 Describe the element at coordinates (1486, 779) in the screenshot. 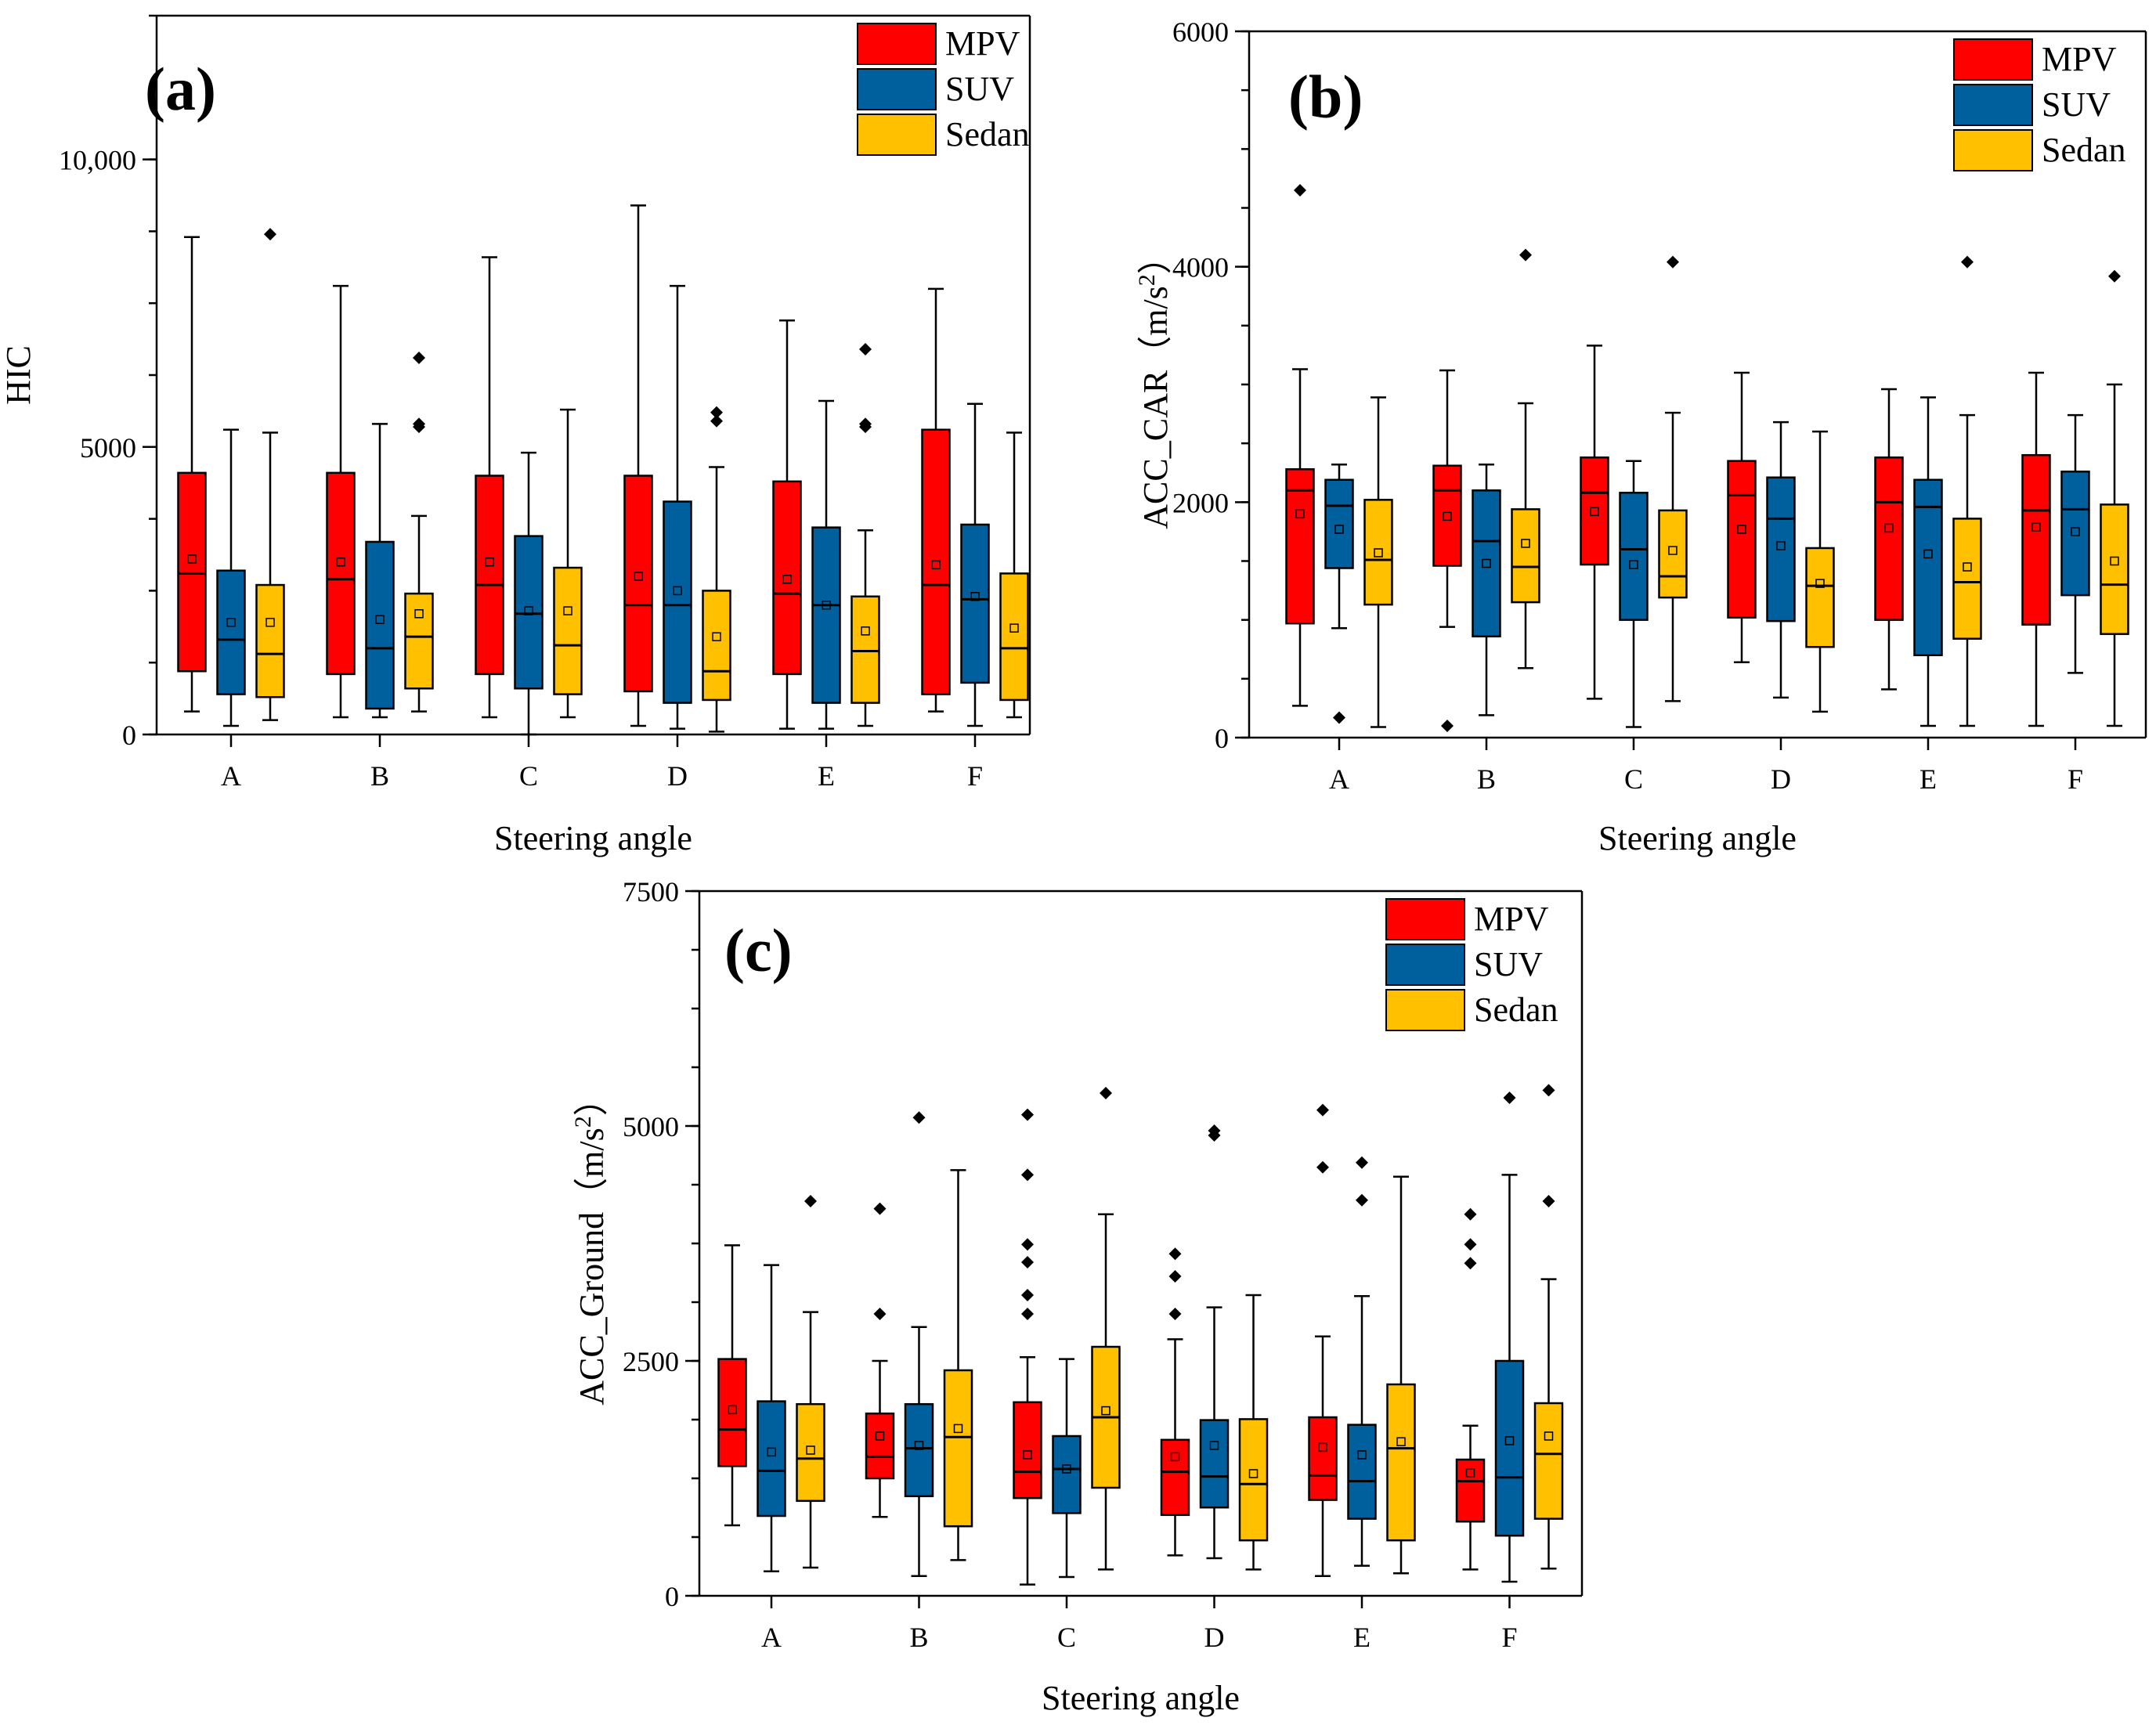

I see `x-tick-label: B` at that location.